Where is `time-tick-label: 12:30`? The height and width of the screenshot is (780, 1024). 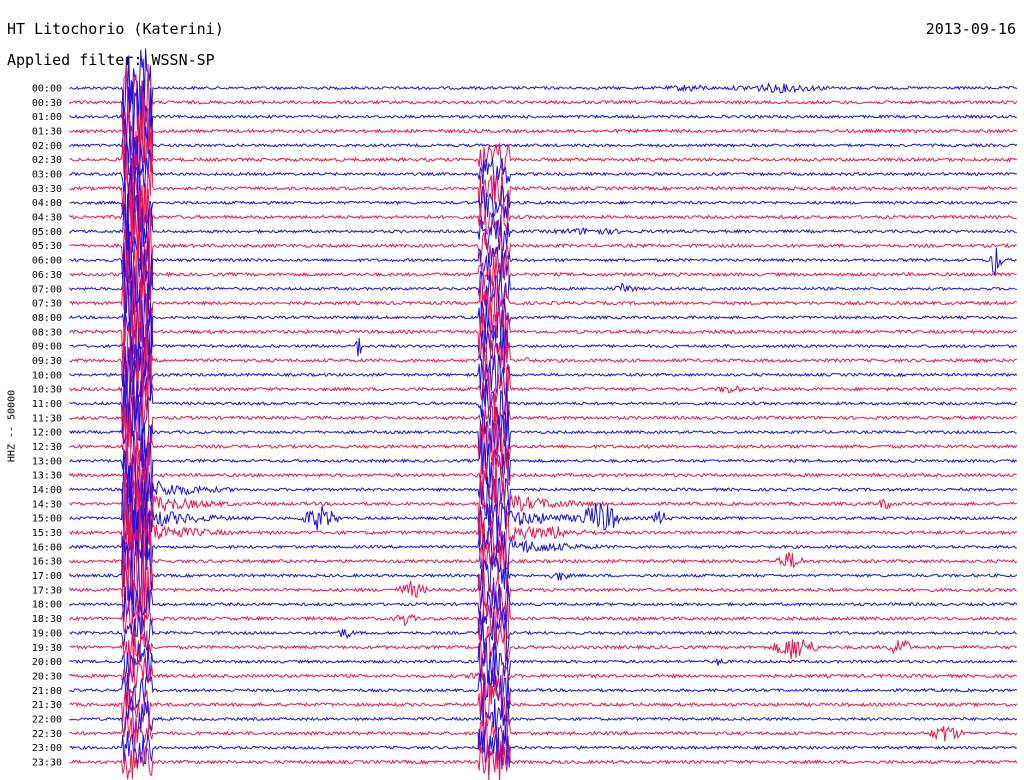 time-tick-label: 12:30 is located at coordinates (47, 447).